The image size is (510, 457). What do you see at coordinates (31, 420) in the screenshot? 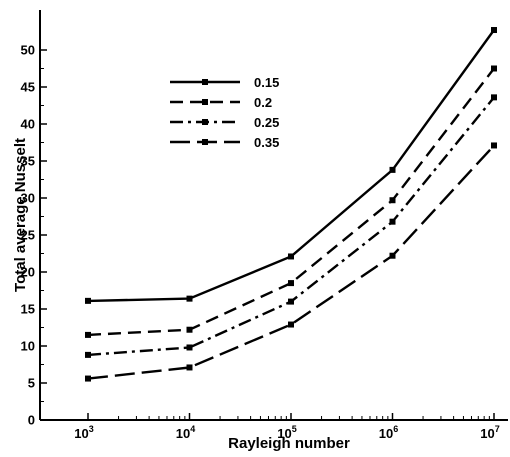
I see `y-tick-label: 0` at bounding box center [31, 420].